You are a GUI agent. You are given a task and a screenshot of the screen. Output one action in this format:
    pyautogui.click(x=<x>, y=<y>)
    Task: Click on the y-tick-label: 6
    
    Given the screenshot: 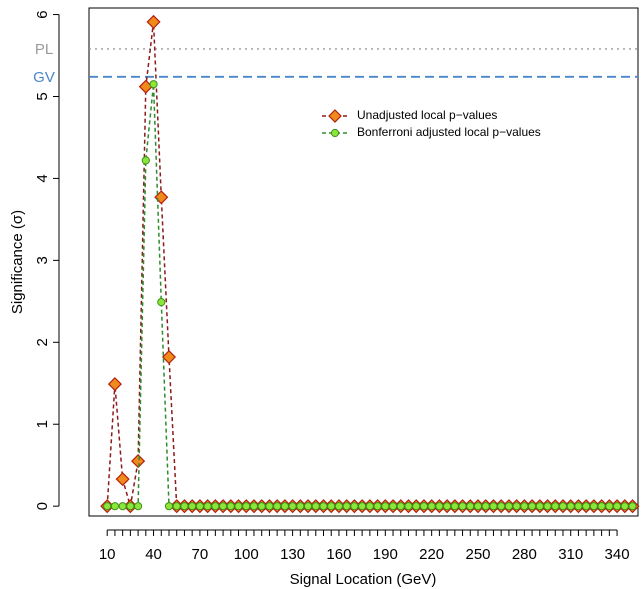 What is the action you would take?
    pyautogui.click(x=42, y=14)
    